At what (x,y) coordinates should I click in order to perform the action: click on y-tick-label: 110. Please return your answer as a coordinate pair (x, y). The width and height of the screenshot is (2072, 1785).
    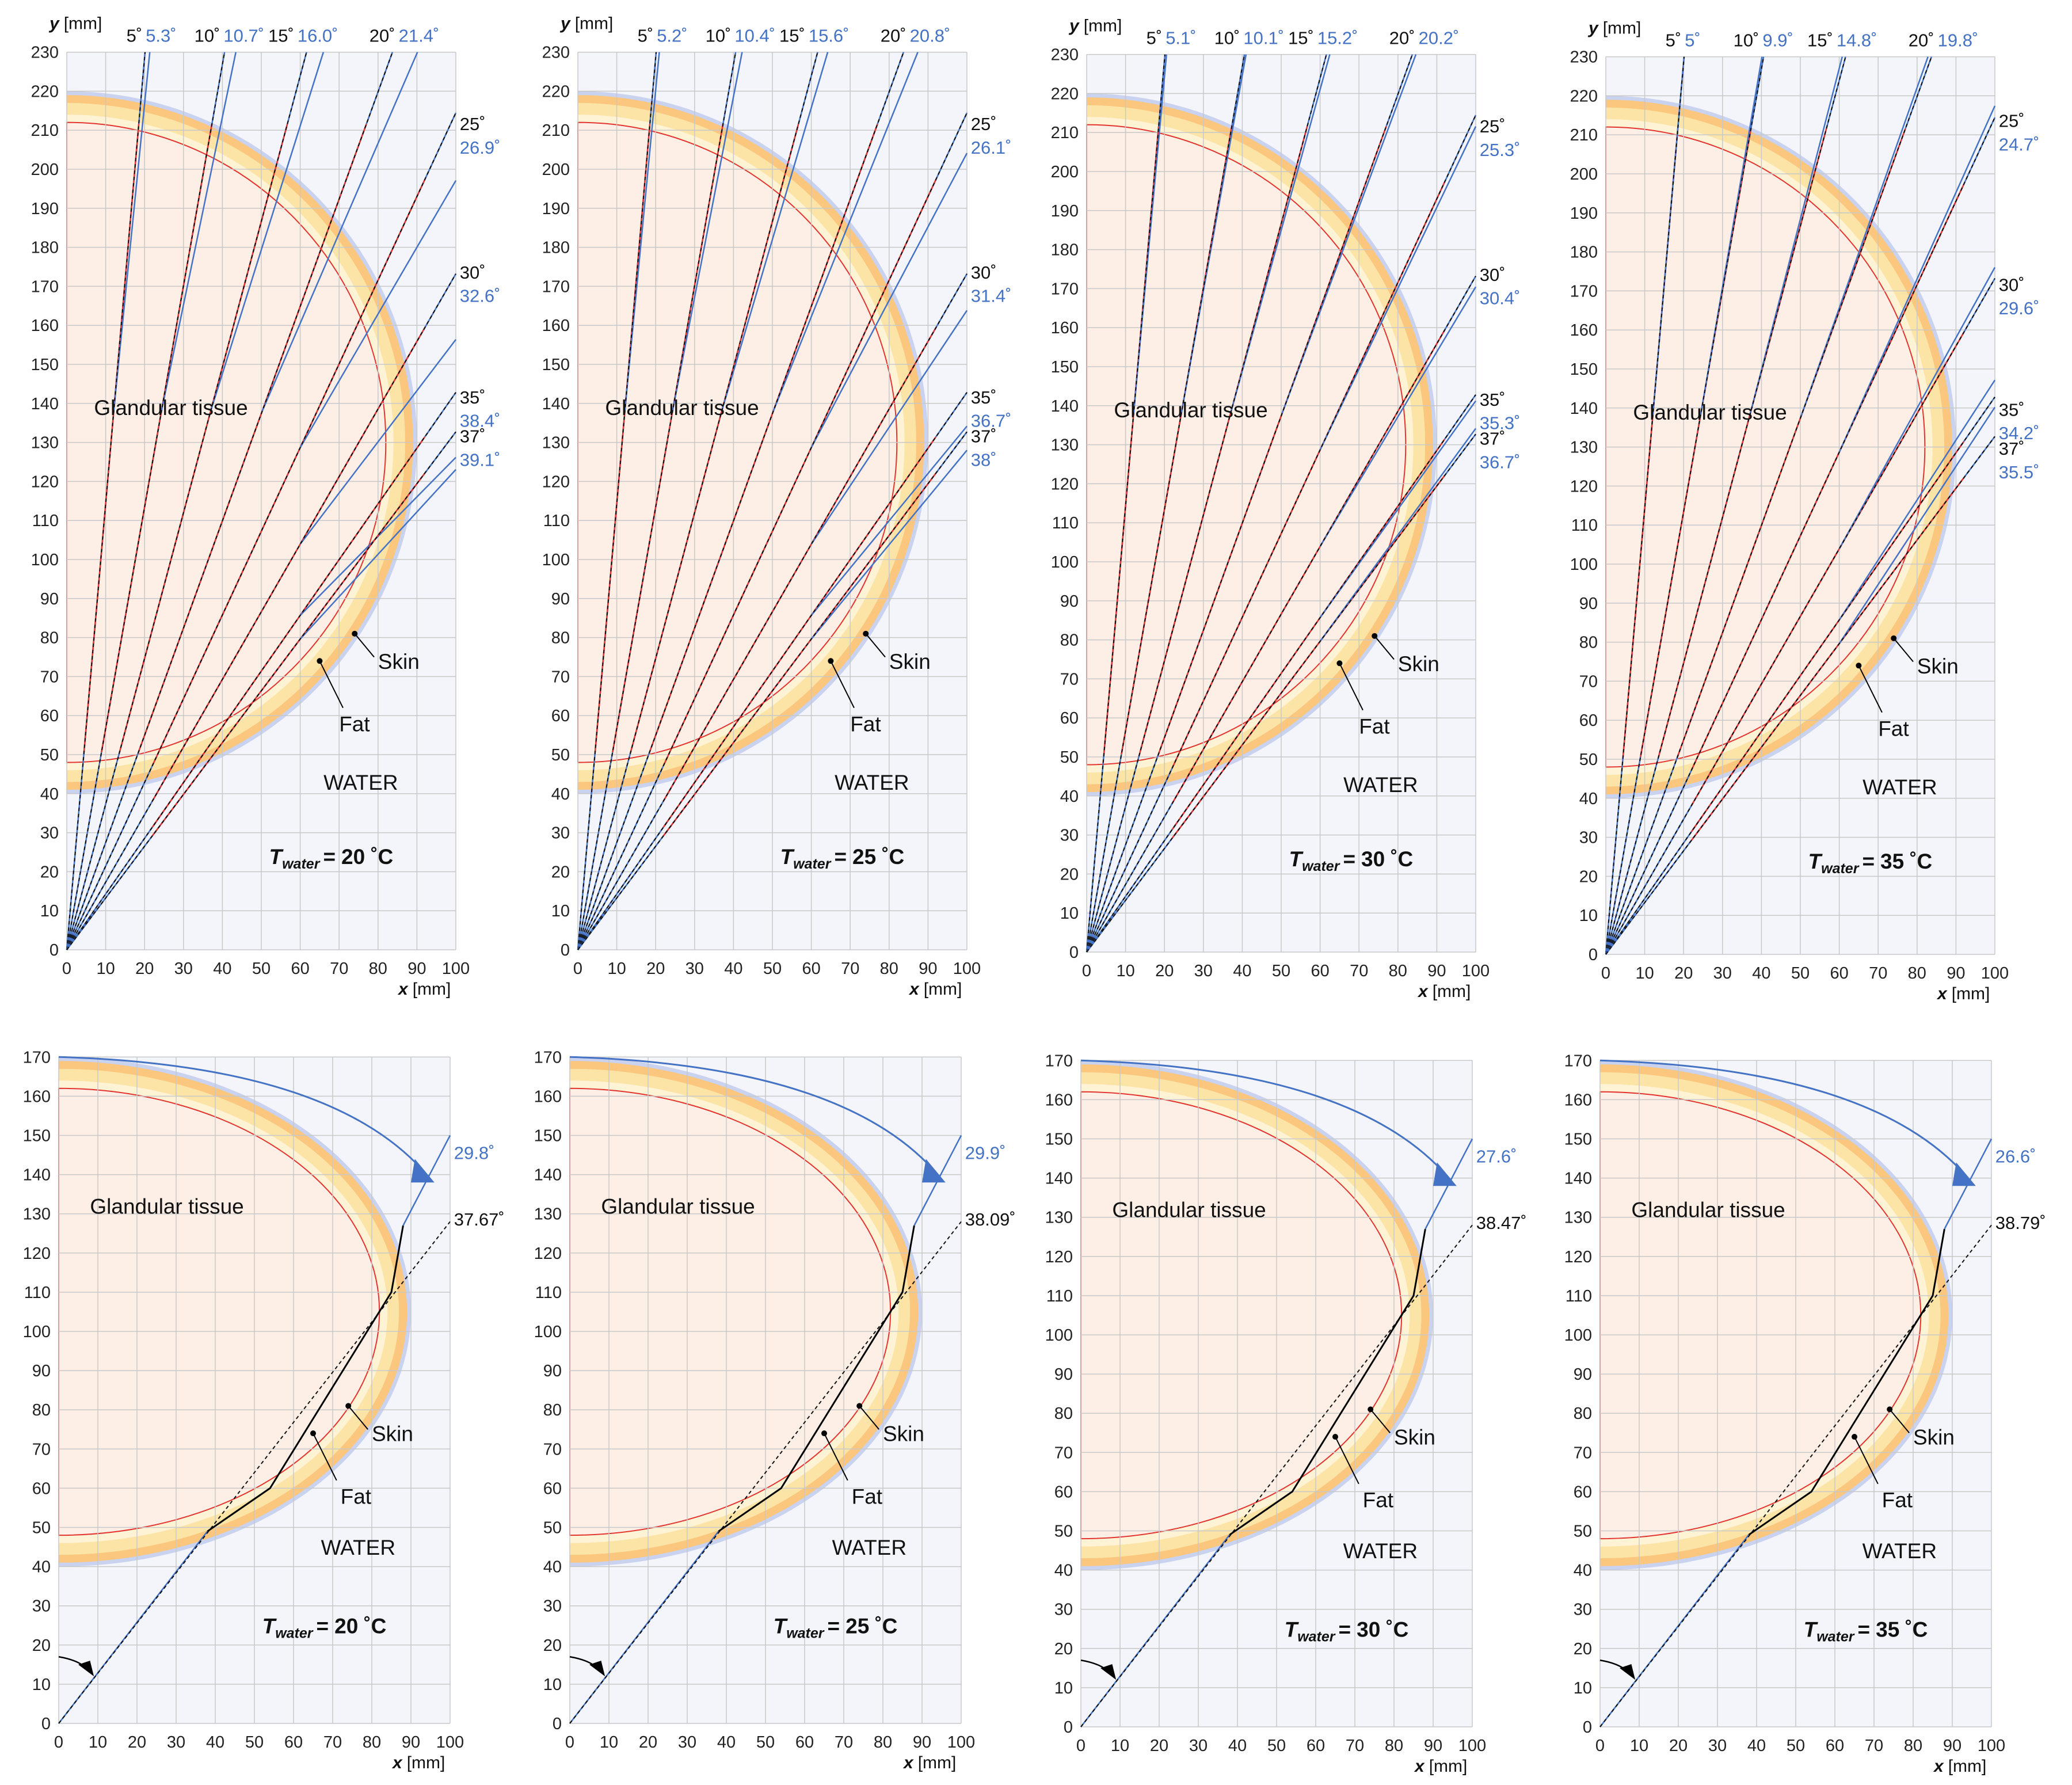
    Looking at the image, I should click on (557, 521).